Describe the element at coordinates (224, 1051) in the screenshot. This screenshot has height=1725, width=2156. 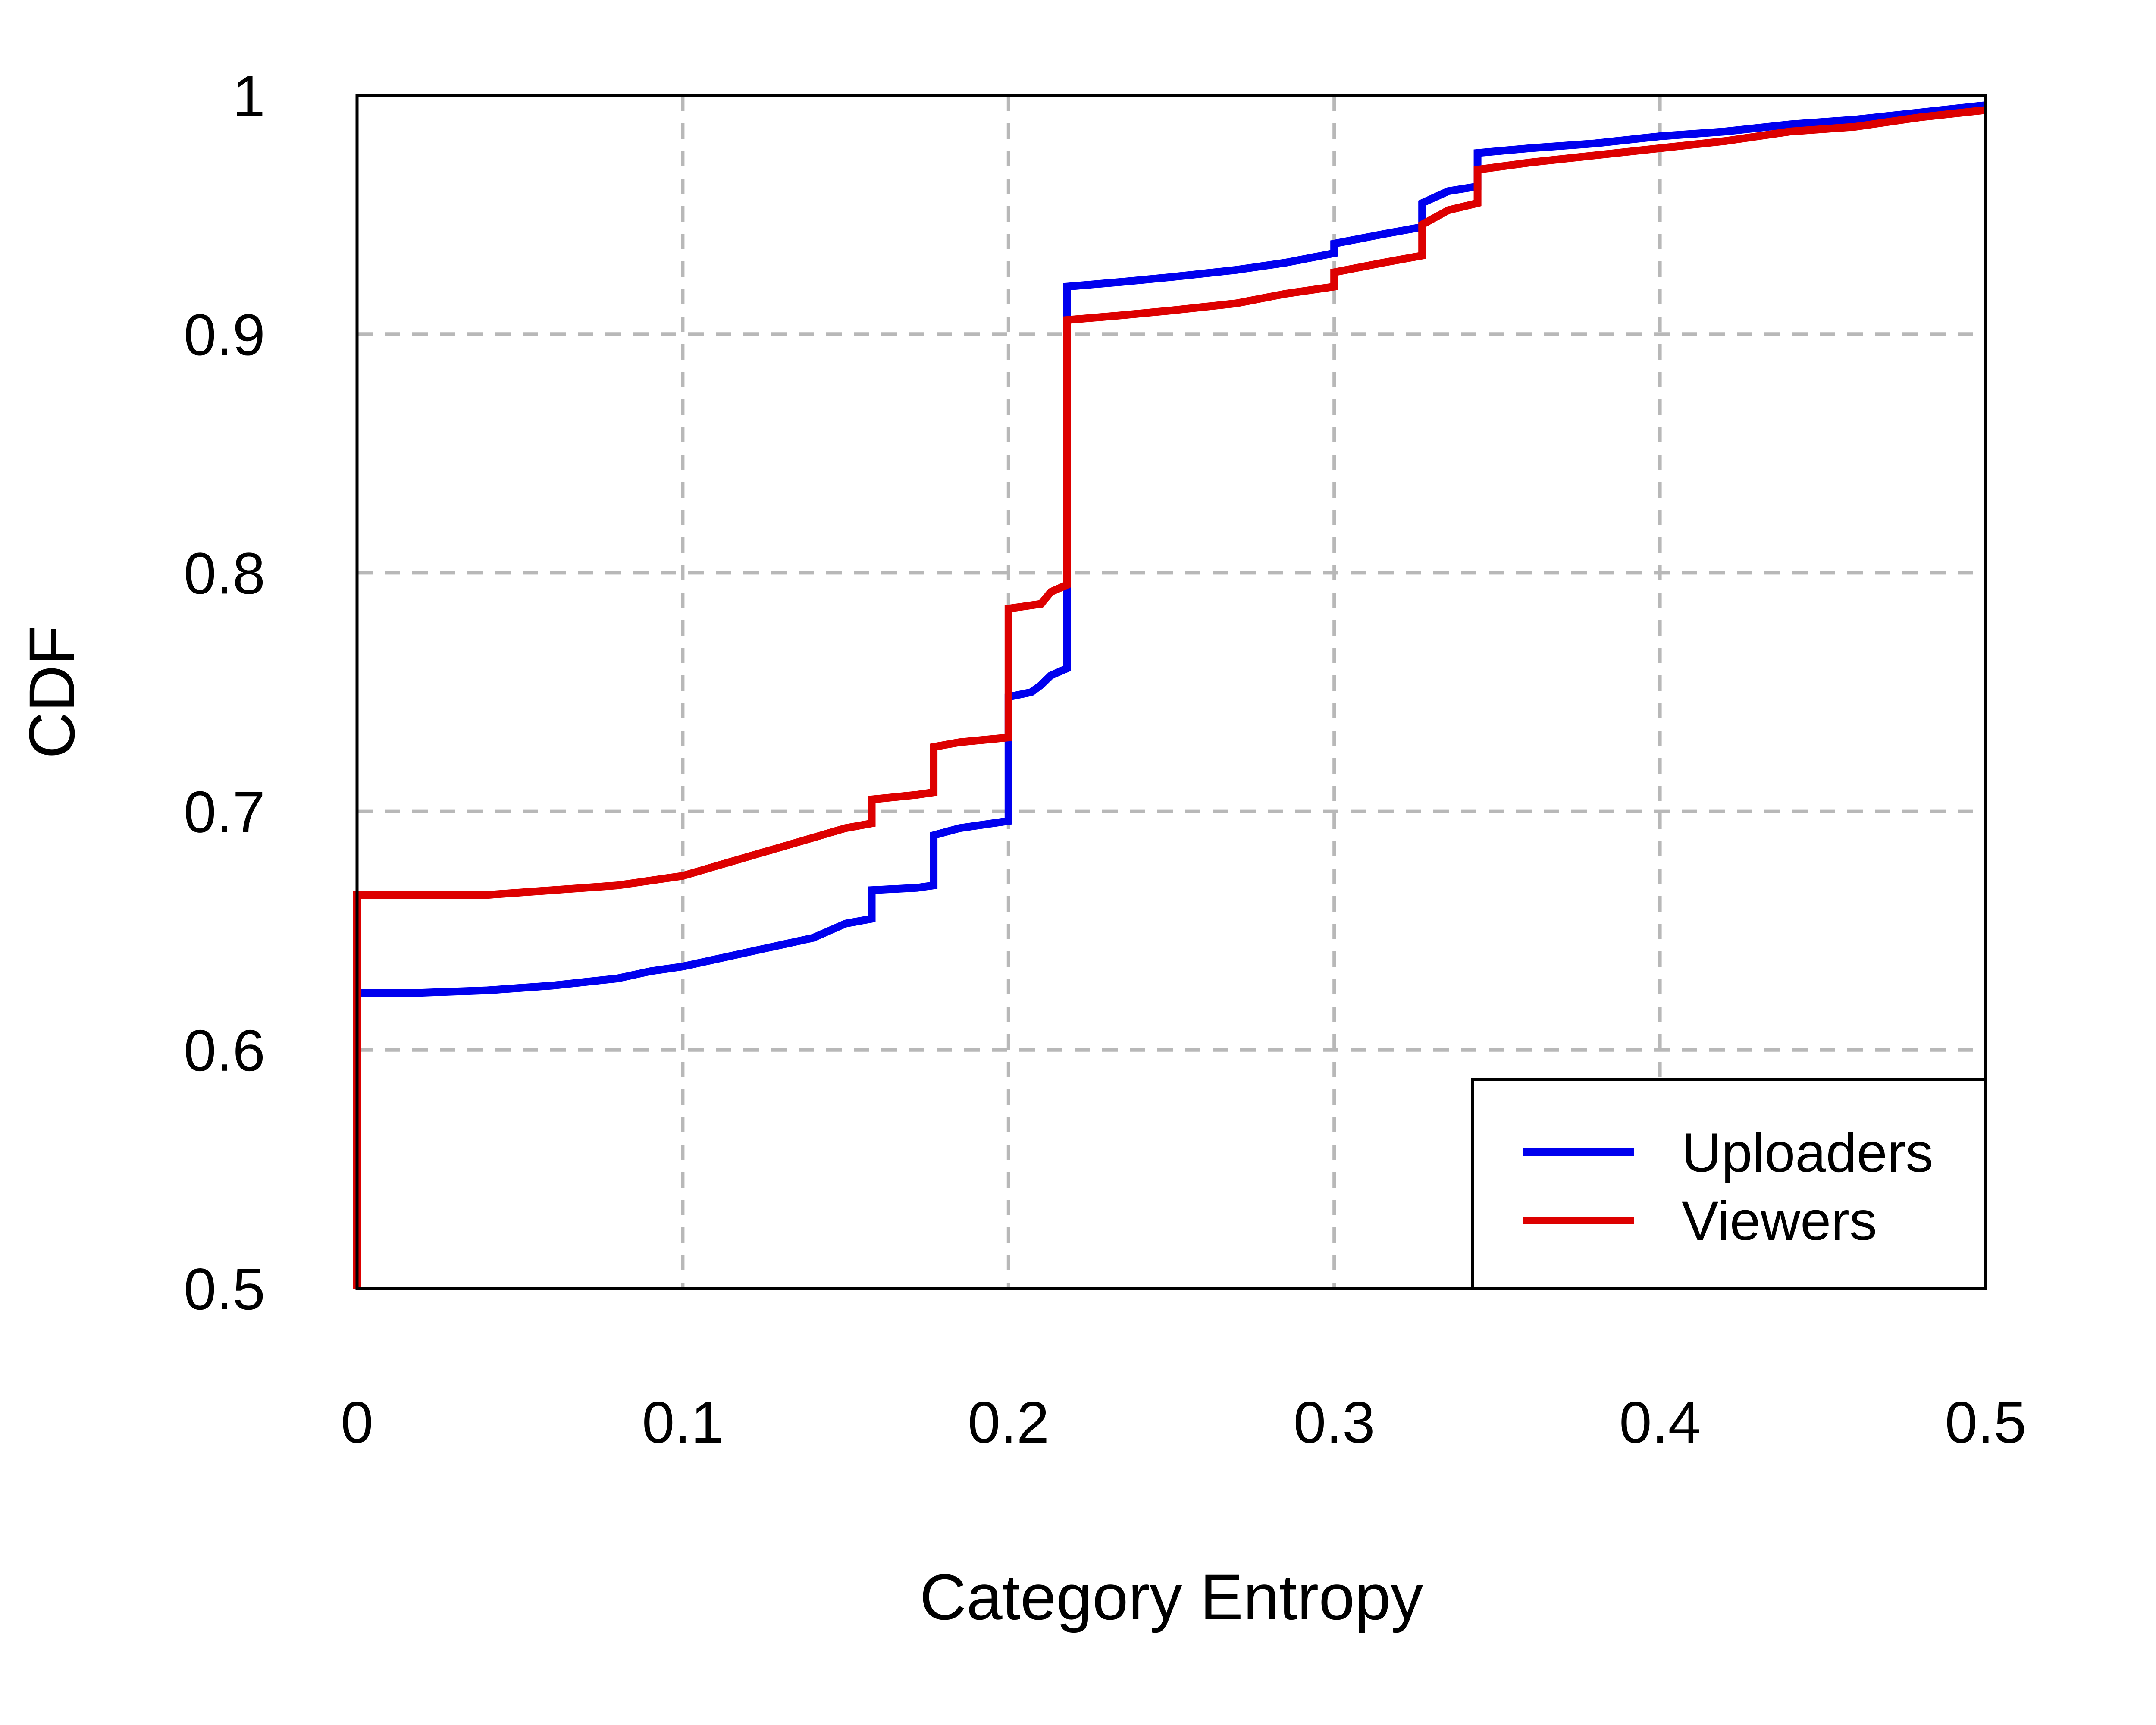
I see `y-tick-label-1: 0.6` at that location.